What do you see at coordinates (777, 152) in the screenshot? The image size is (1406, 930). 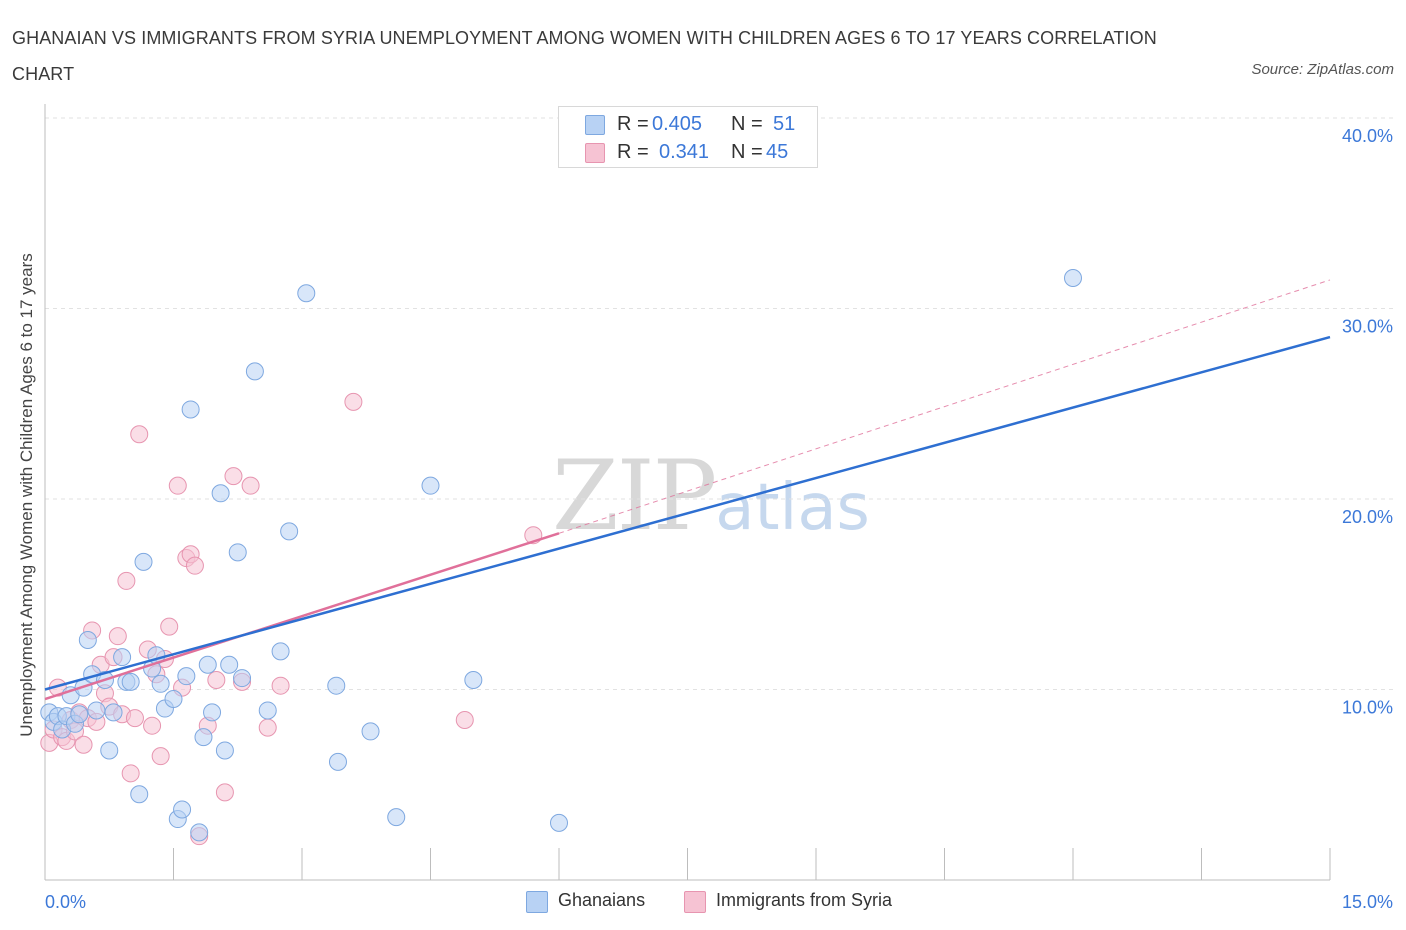 I see `legend-n-value: 45` at bounding box center [777, 152].